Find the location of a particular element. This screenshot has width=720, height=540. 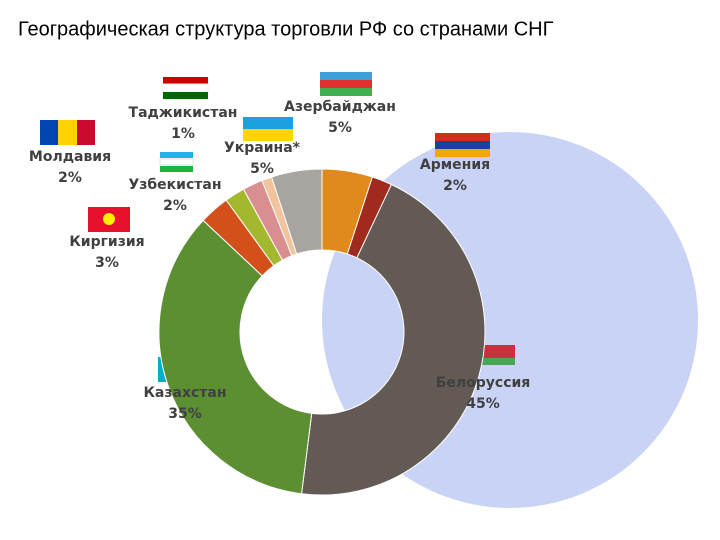

value-label: 35% is located at coordinates (185, 414).